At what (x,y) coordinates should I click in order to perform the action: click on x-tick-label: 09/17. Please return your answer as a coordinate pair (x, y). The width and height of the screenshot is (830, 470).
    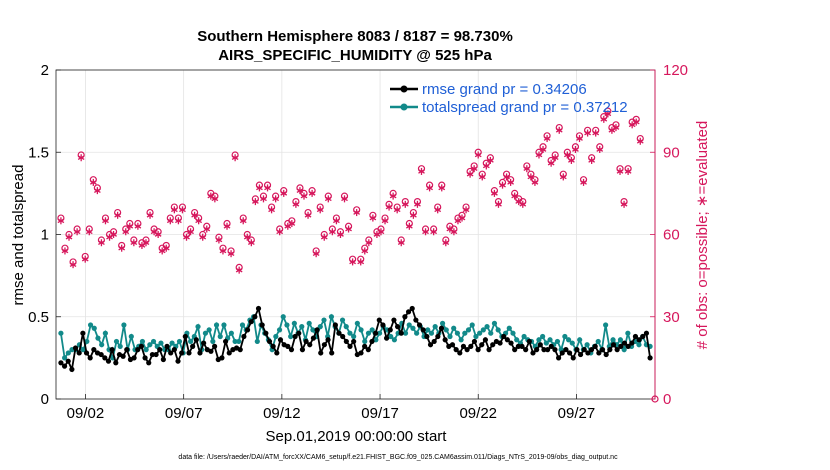
    Looking at the image, I should click on (380, 413).